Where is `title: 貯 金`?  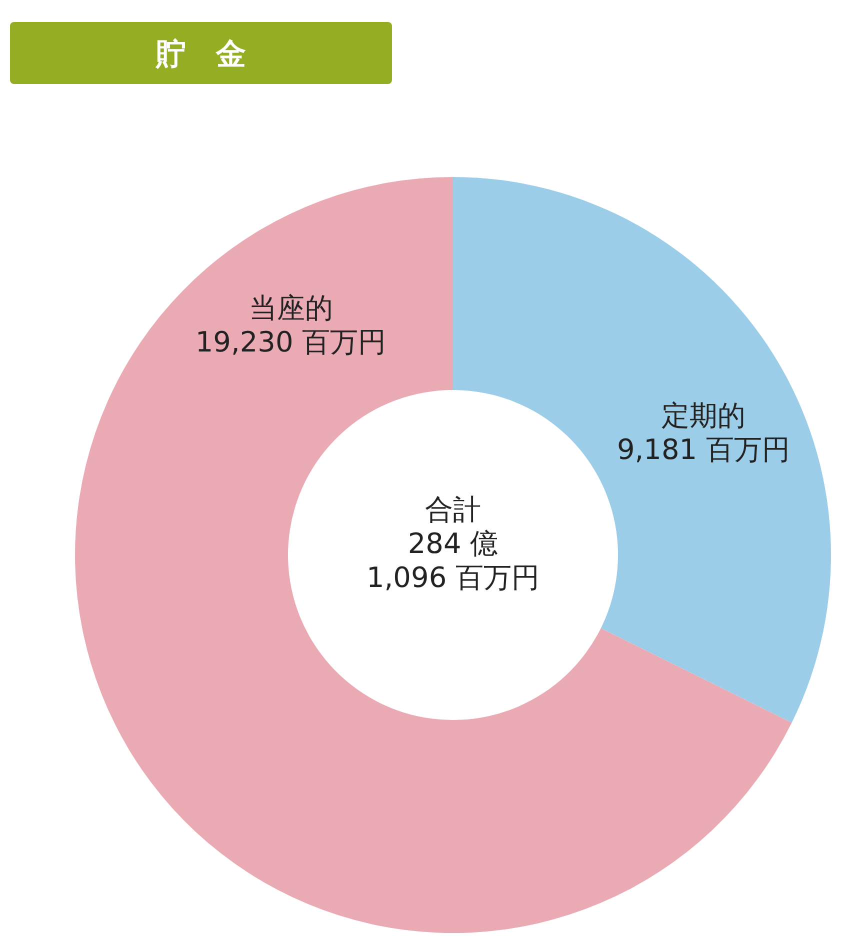
title: 貯 金 is located at coordinates (201, 53).